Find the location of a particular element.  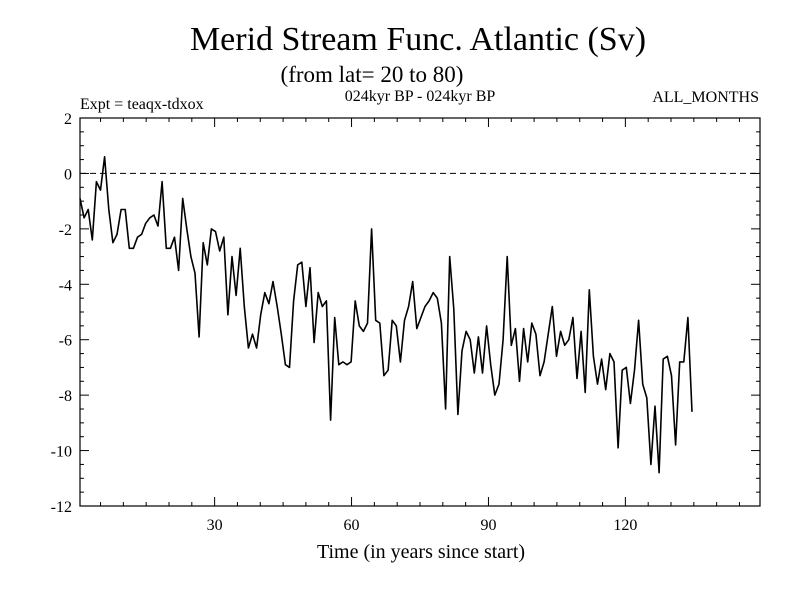

y-tick-label: -10 is located at coordinates (61, 452).